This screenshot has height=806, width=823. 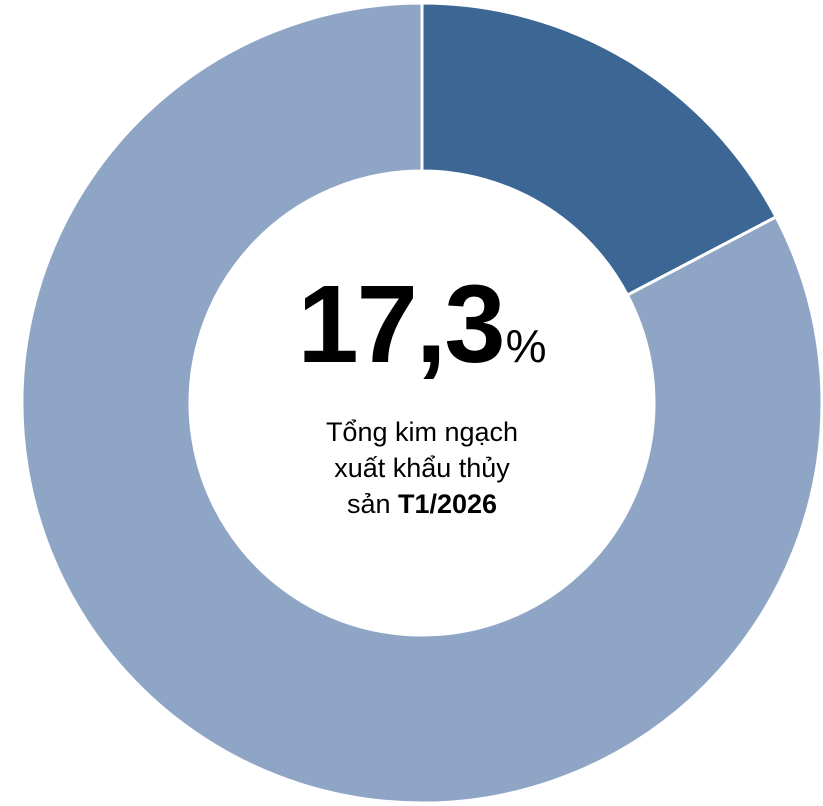 What do you see at coordinates (372, 504) in the screenshot?
I see `caption-line-3-prefix: sản` at bounding box center [372, 504].